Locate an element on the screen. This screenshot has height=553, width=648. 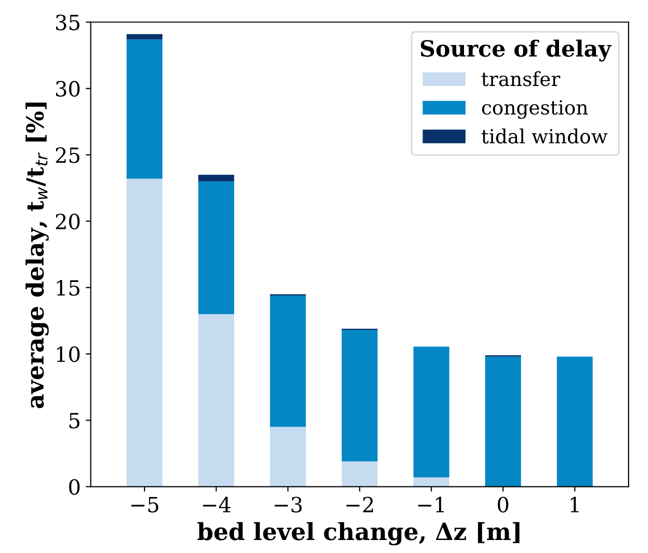
x-tick-label: −4 is located at coordinates (217, 504).